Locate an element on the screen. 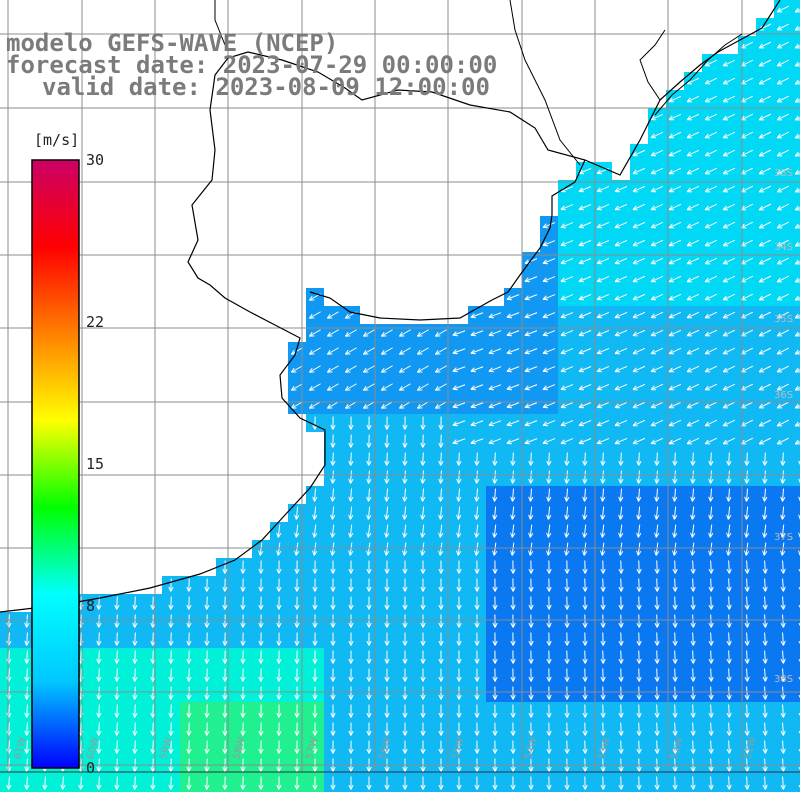 This screenshot has height=800, width=800. colorbar-tick-8: 8 is located at coordinates (91, 605).